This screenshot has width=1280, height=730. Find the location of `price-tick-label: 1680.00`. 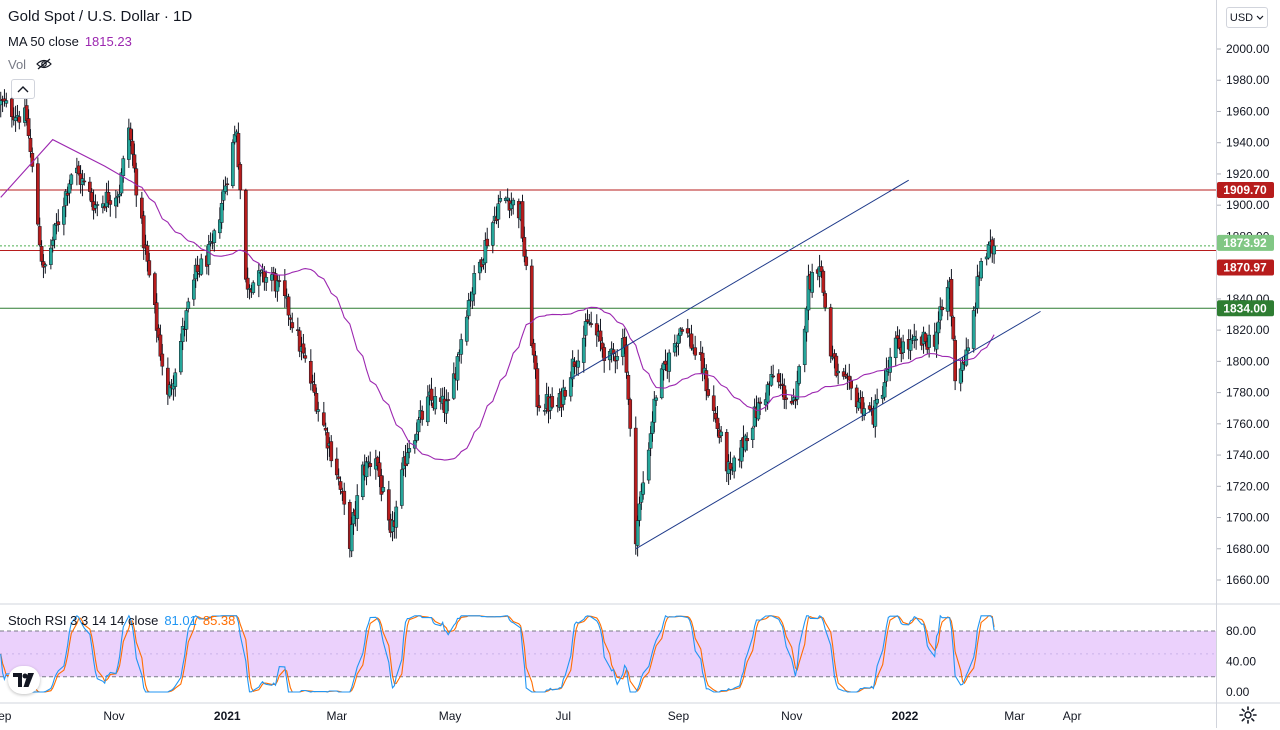

price-tick-label: 1680.00 is located at coordinates (1248, 549).